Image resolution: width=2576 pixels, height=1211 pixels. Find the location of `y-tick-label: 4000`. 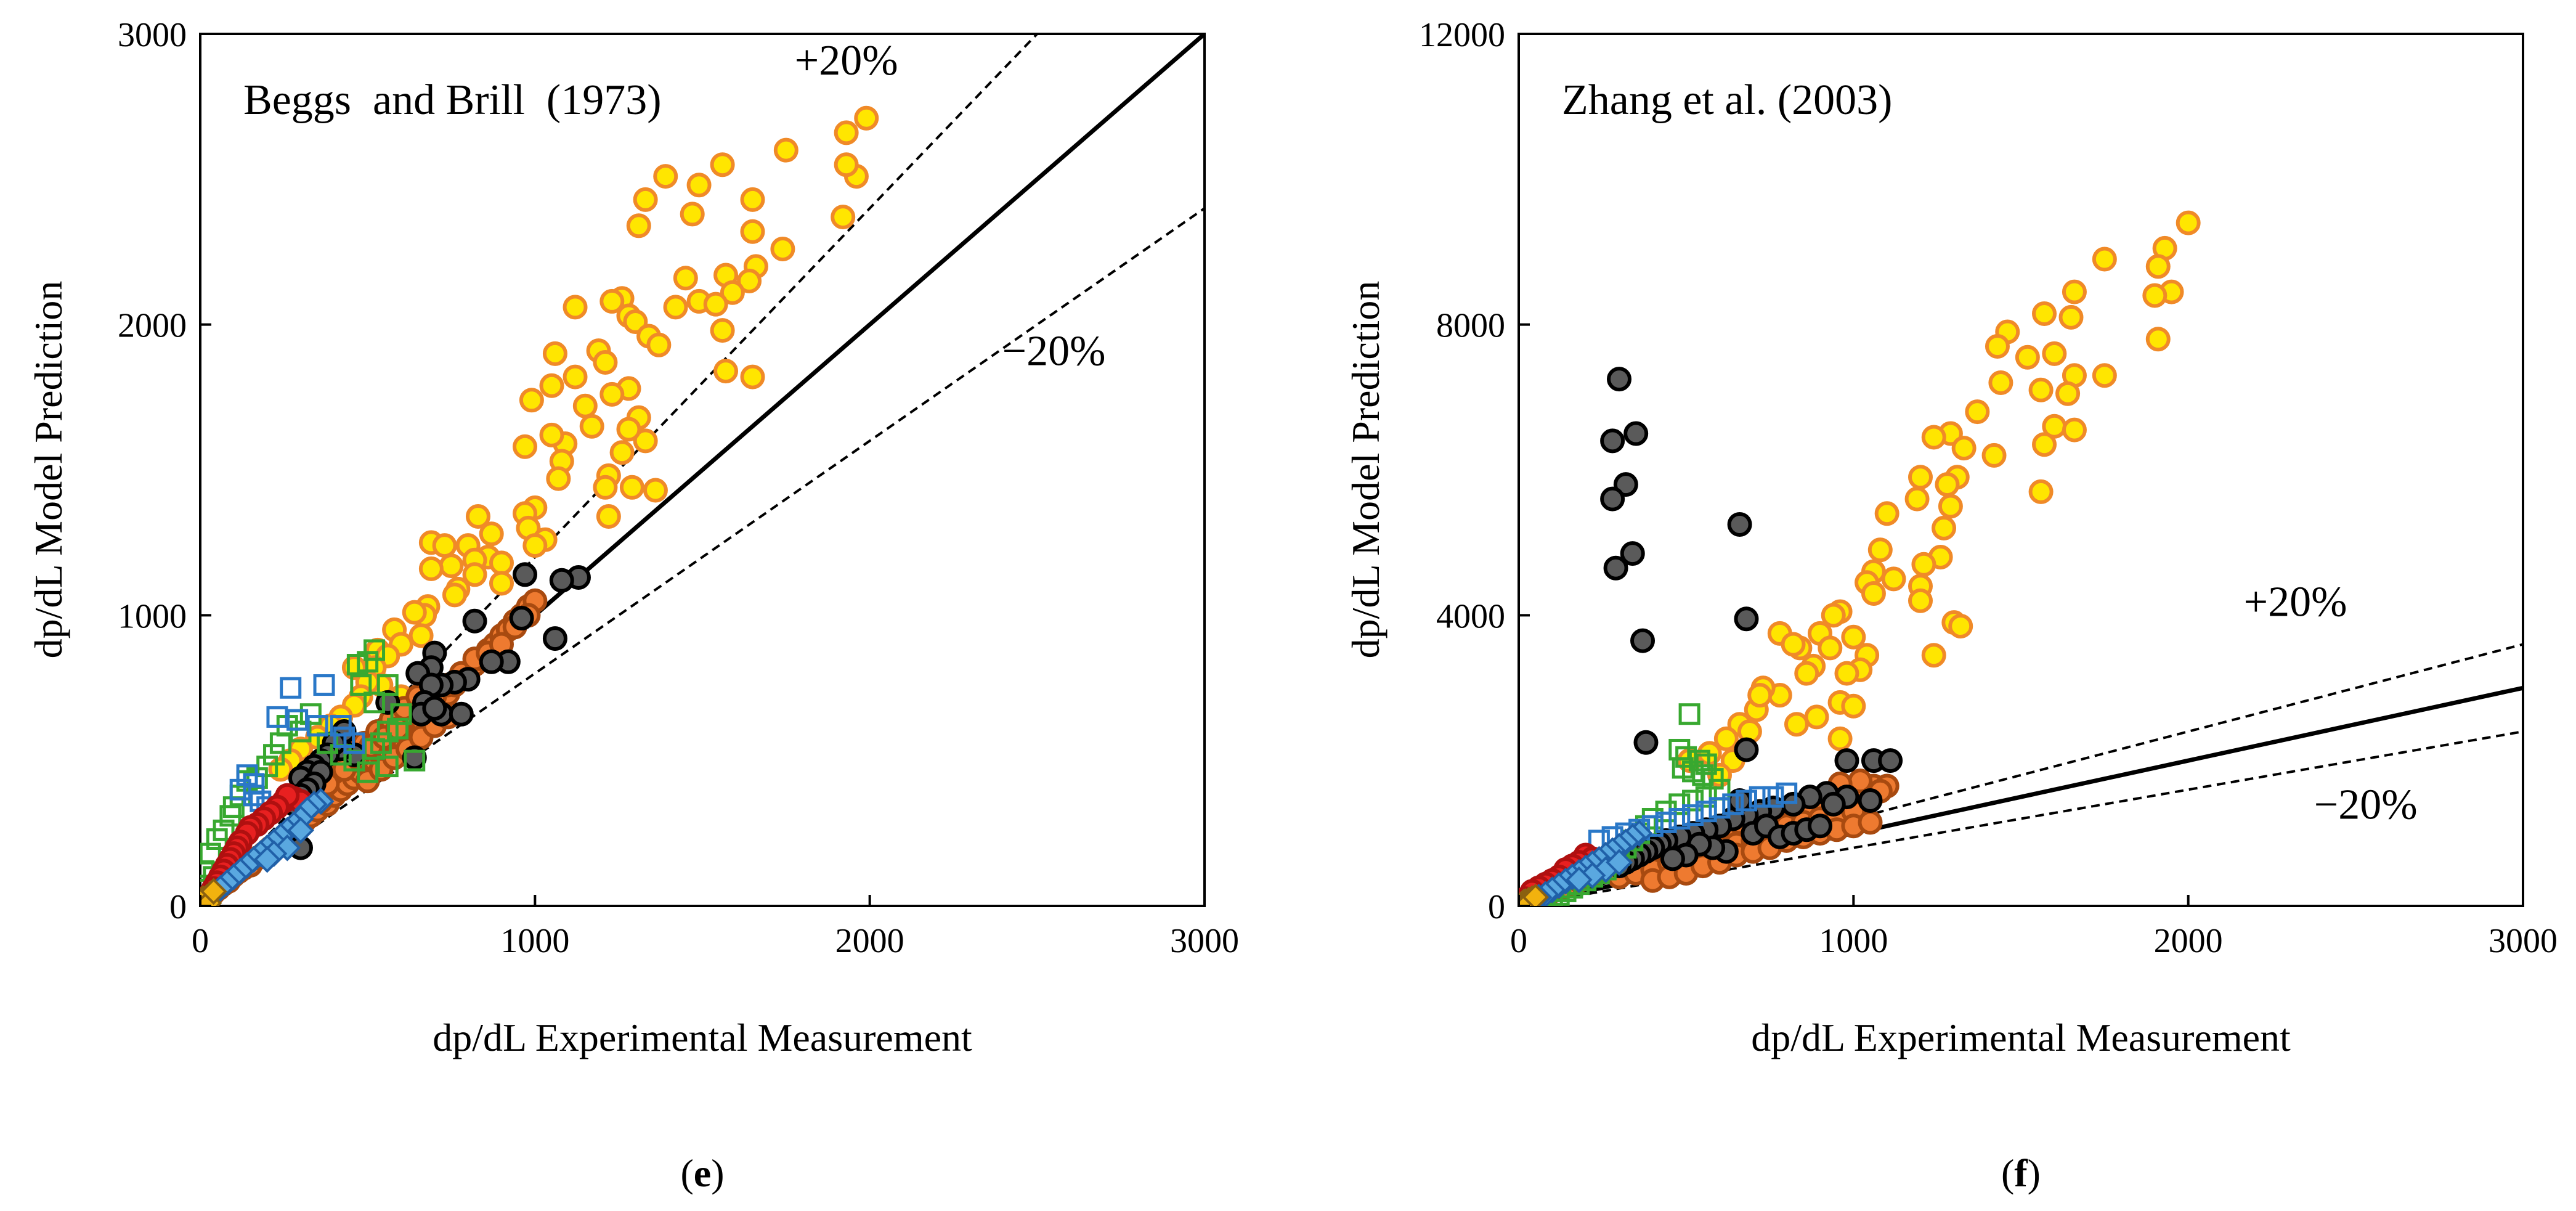

y-tick-label: 4000 is located at coordinates (1470, 616).